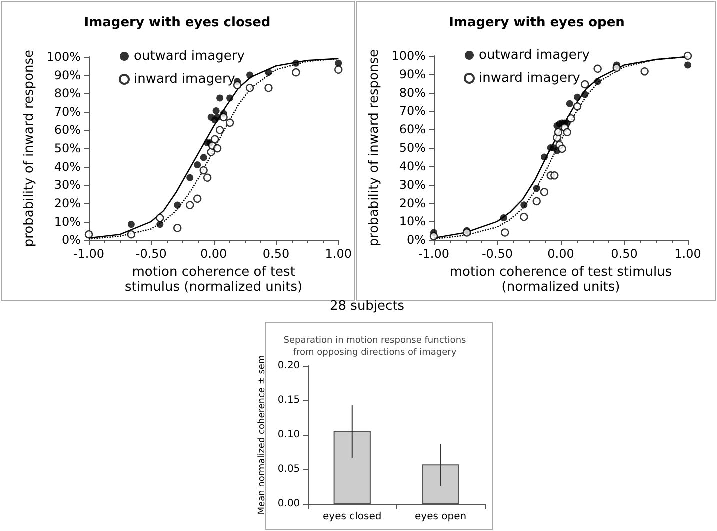 The image size is (717, 531). What do you see at coordinates (289, 469) in the screenshot?
I see `y-tick-label: 0.05` at bounding box center [289, 469].